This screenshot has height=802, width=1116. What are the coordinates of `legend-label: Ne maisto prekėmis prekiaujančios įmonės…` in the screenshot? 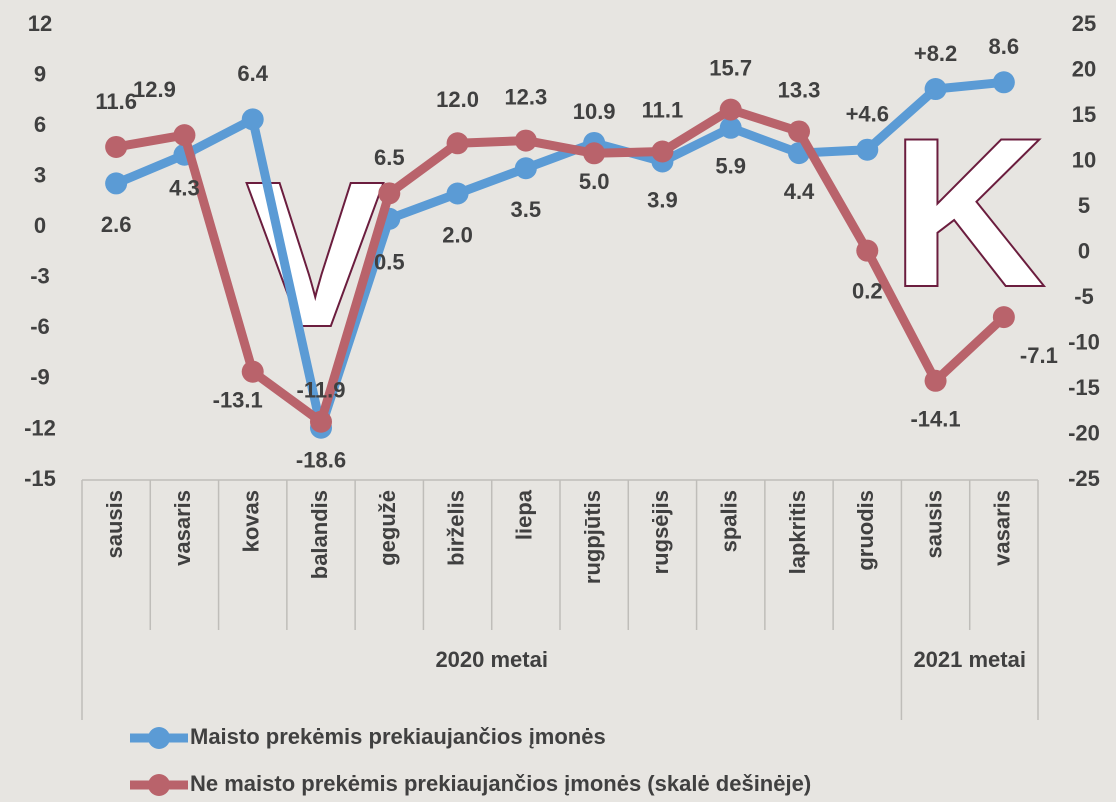 It's located at (500, 783).